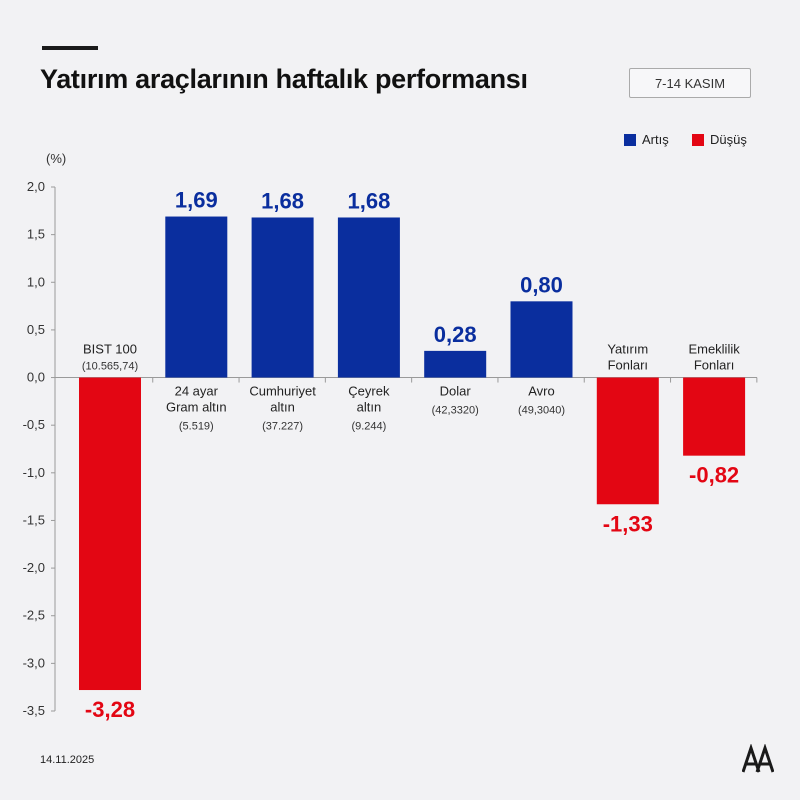  I want to click on category-label: Dolar, so click(456, 391).